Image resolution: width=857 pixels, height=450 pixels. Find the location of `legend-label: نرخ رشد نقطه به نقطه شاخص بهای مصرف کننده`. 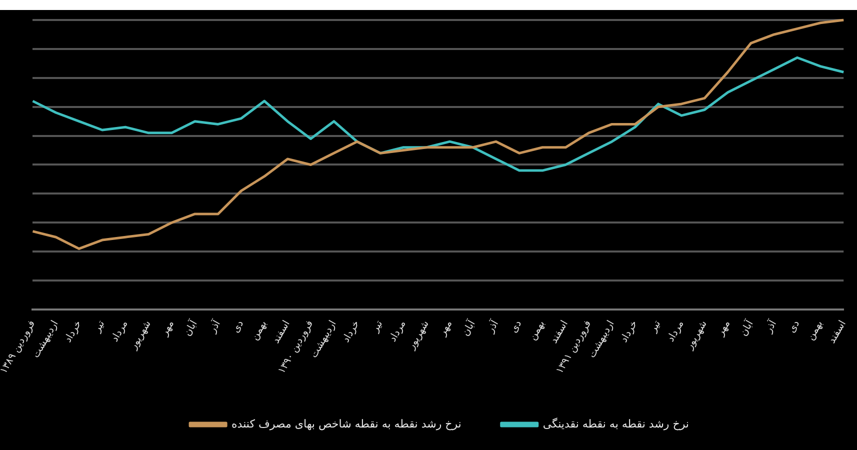

legend-label: نرخ رشد نقطه به نقطه شاخص بهای مصرف کننده is located at coordinates (347, 423).